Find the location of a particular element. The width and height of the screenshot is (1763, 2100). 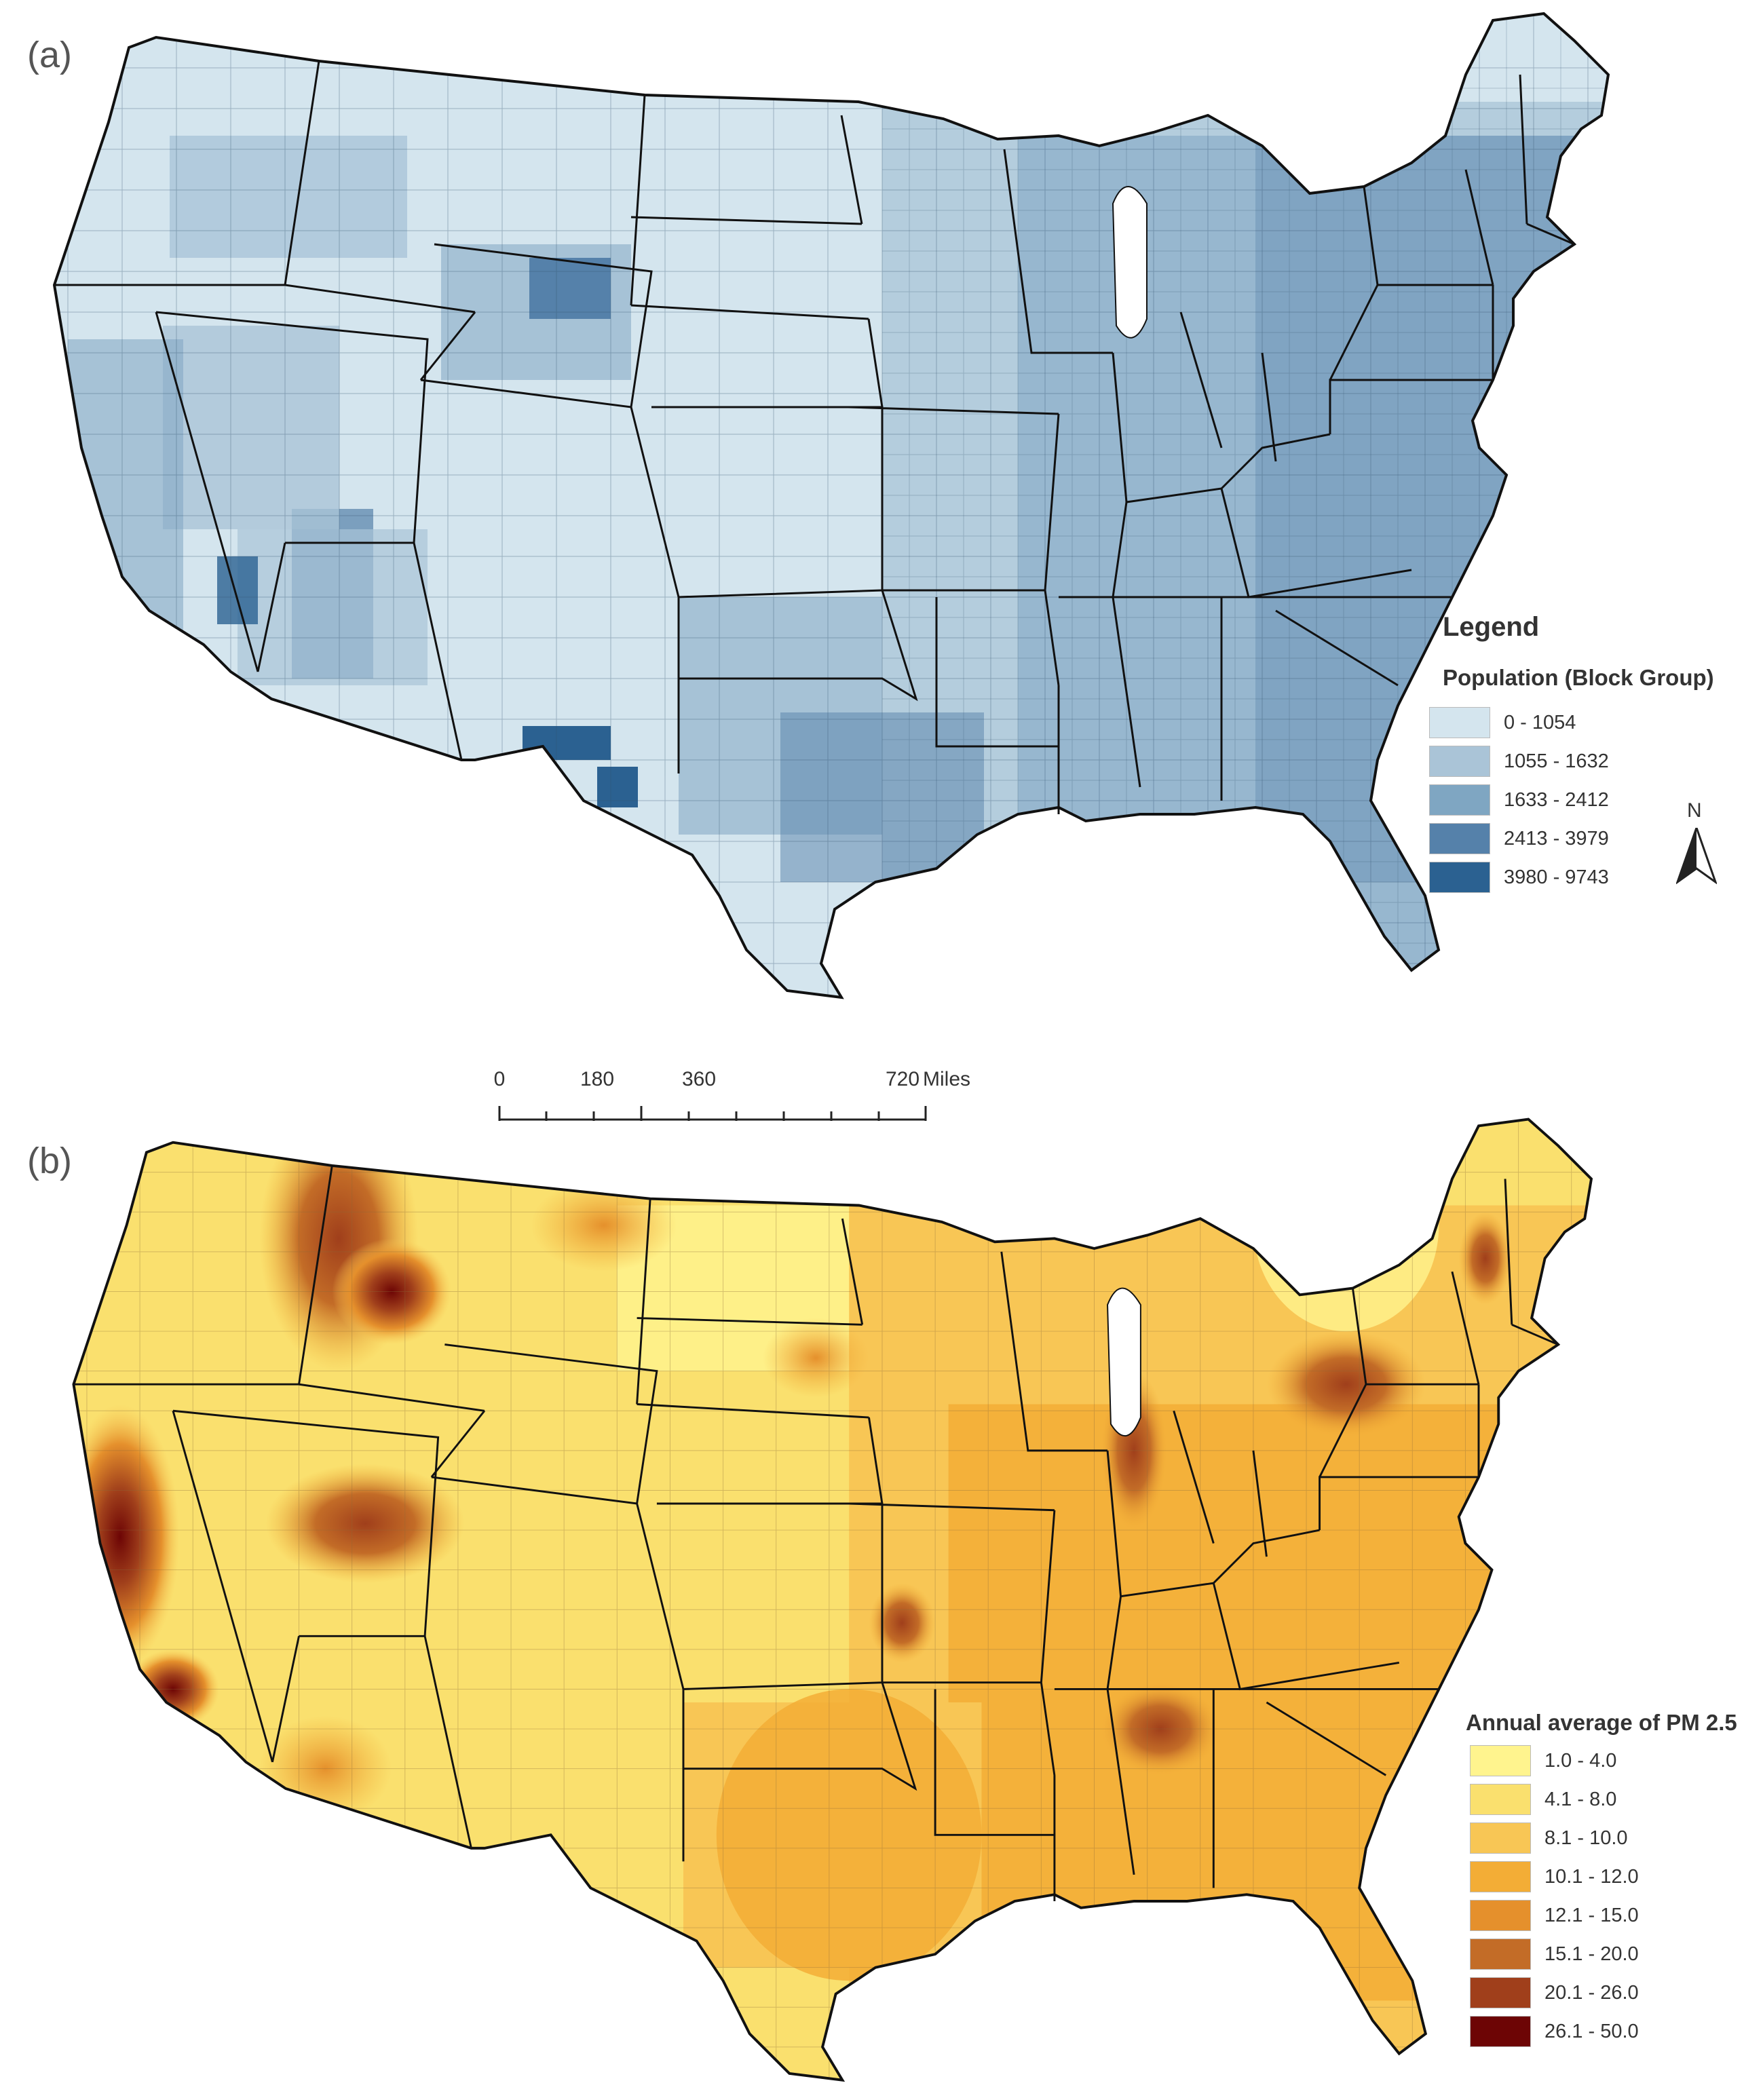

legend-a-label: 1633 - 2412 is located at coordinates (1556, 799).